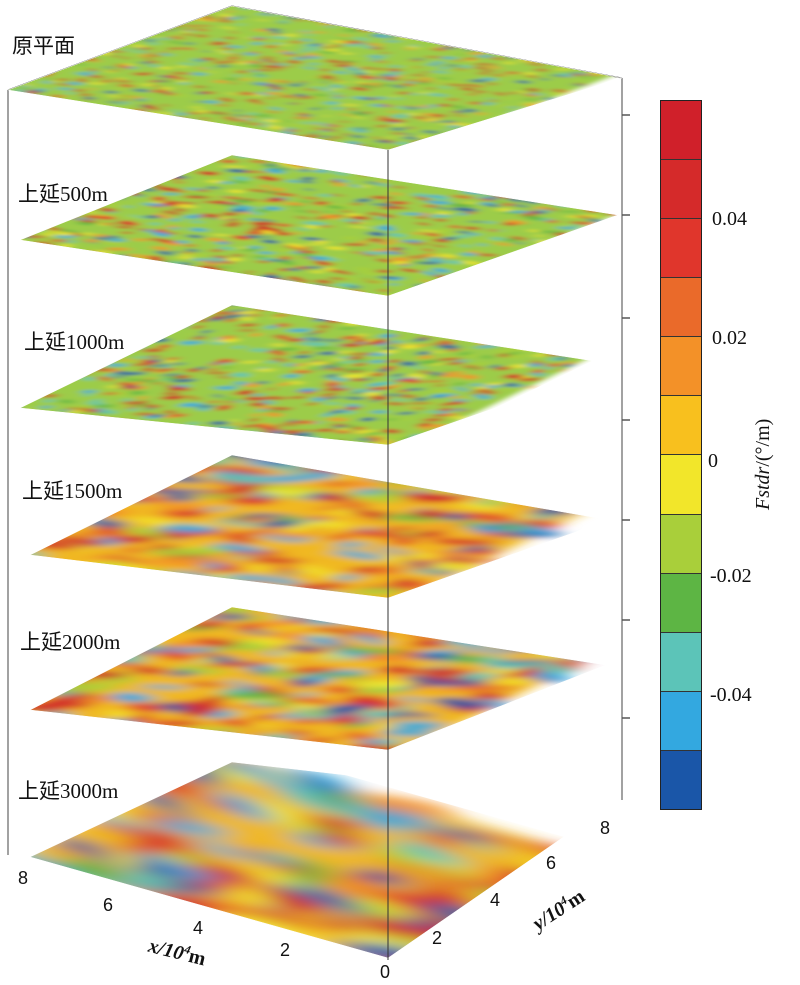 This screenshot has width=800, height=985. Describe the element at coordinates (605, 828) in the screenshot. I see `y-tick-4: 8` at that location.